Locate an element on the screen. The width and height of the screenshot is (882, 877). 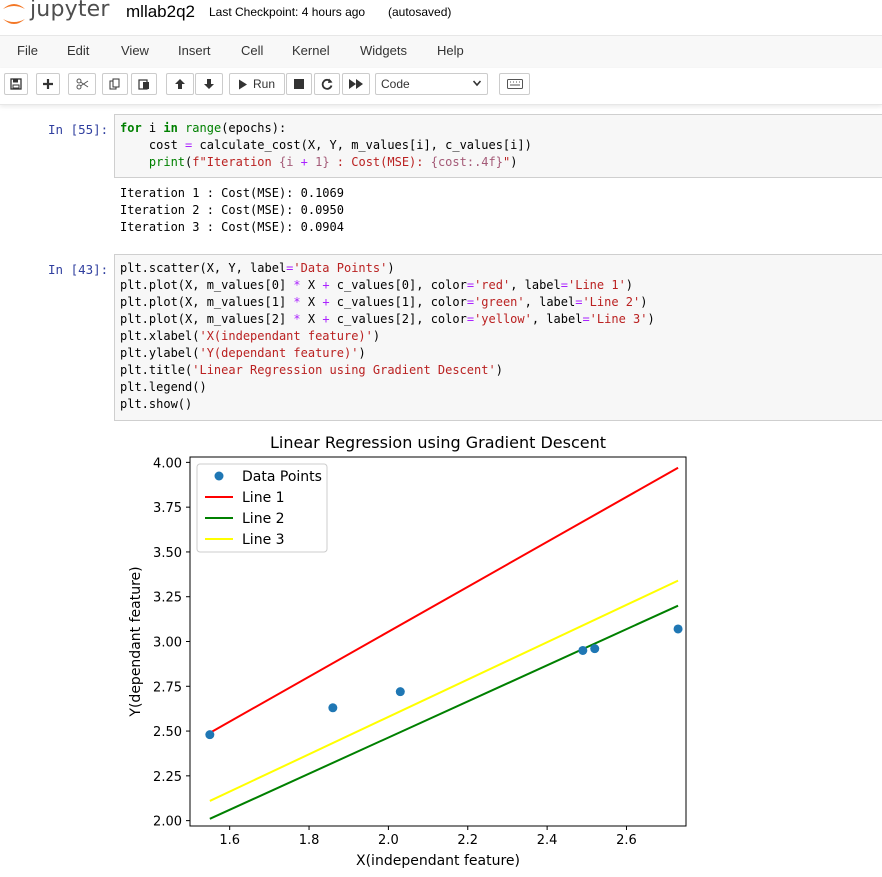
scissors-icon is located at coordinates (82, 84).